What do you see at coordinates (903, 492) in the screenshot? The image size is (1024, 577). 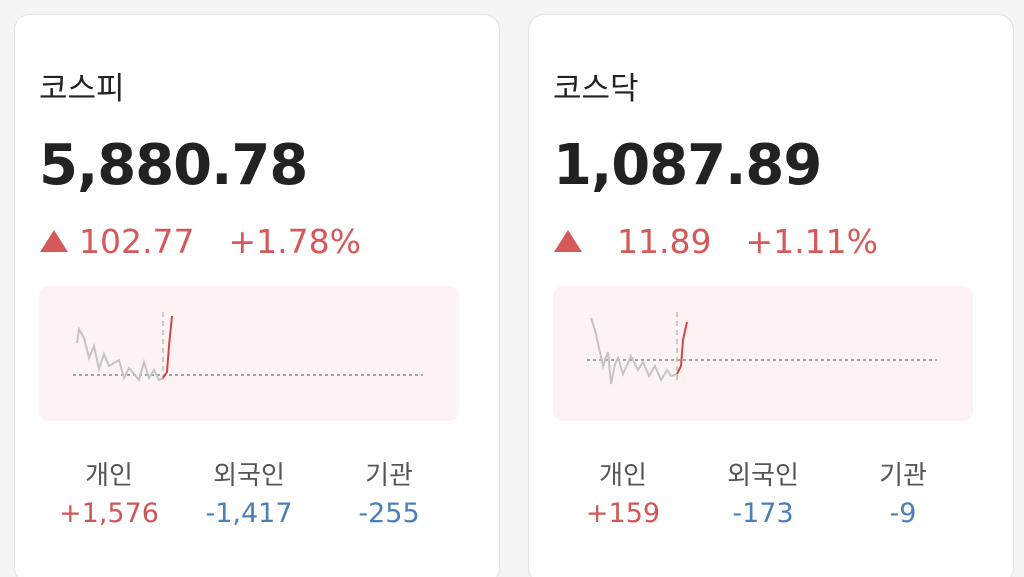 I see `investor-stat: 기관 -9` at bounding box center [903, 492].